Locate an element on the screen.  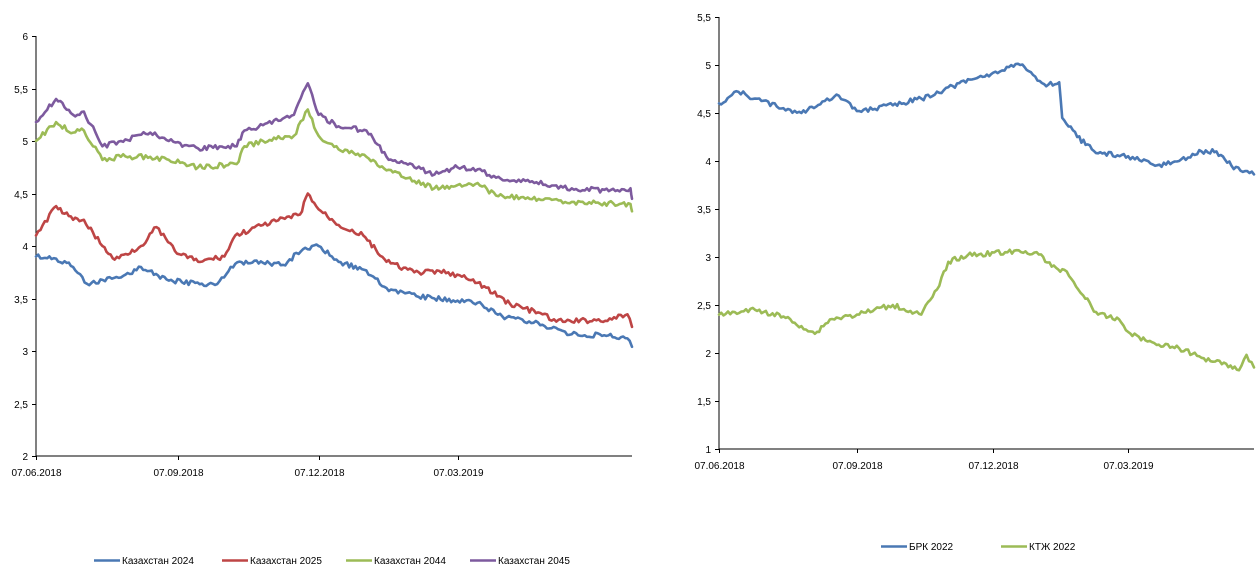
y-tick-label: 1 is located at coordinates (708, 450).